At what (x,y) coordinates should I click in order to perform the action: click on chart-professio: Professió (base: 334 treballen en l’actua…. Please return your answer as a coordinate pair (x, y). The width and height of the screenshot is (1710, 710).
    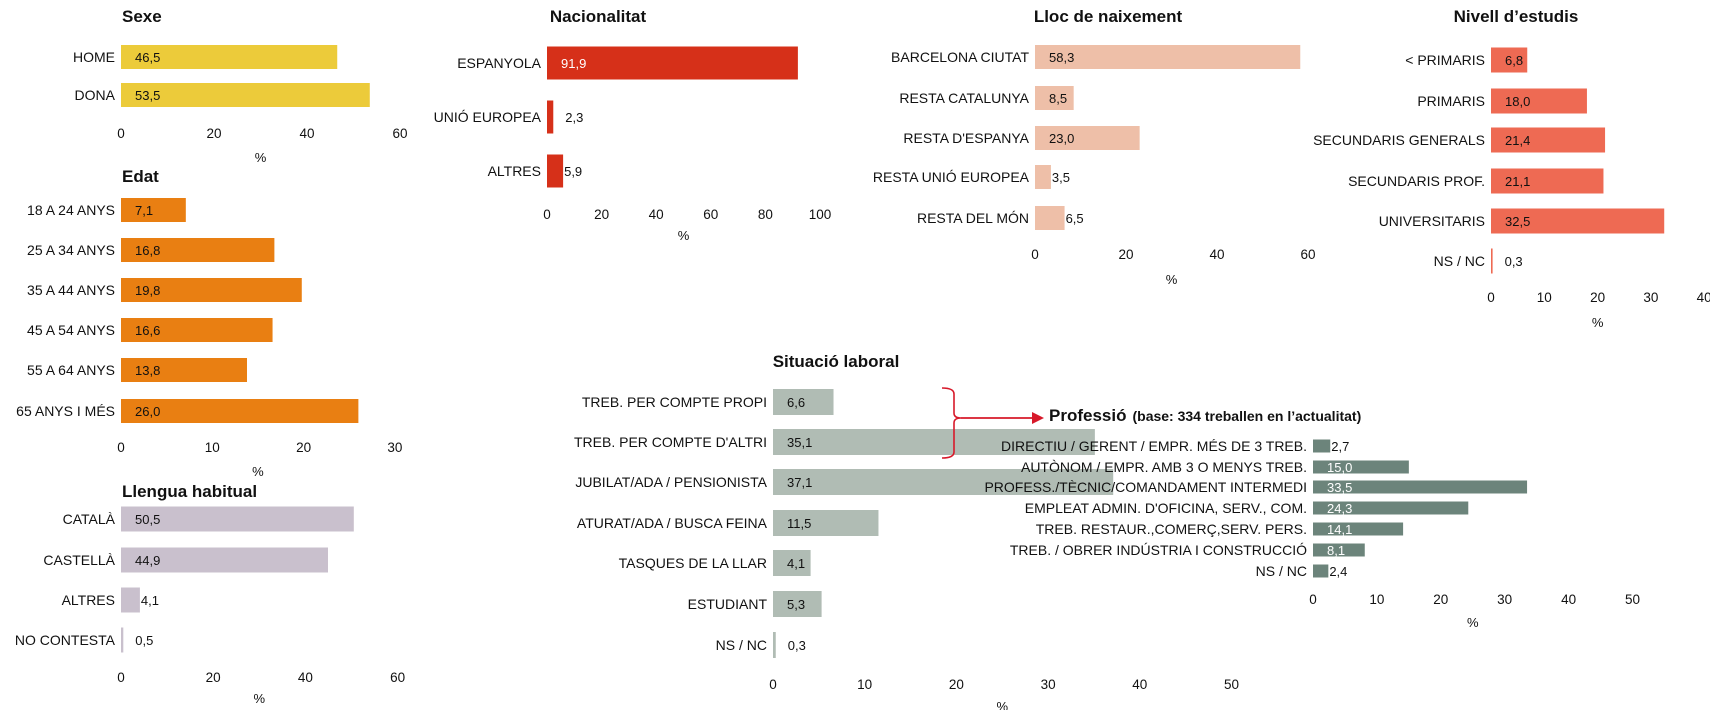
    Looking at the image, I should click on (1312, 518).